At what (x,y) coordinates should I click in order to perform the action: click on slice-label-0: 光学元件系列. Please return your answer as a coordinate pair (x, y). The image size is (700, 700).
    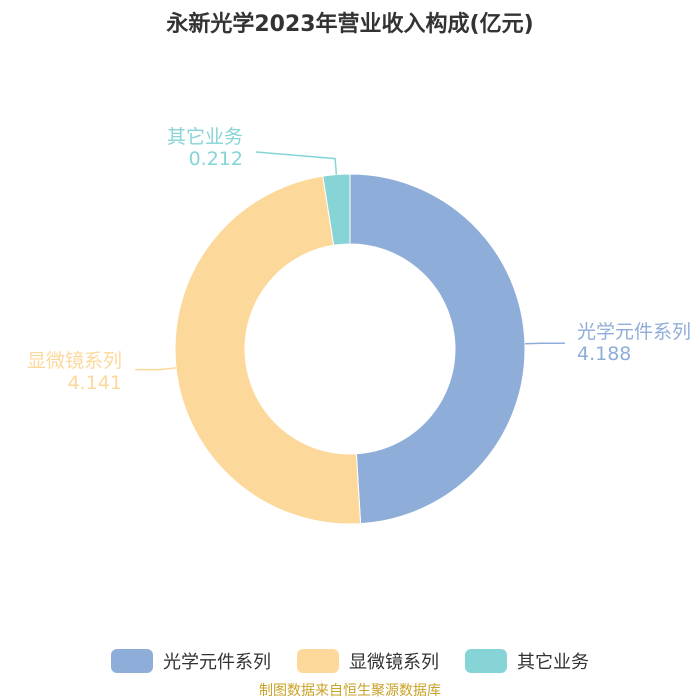
    Looking at the image, I should click on (634, 332).